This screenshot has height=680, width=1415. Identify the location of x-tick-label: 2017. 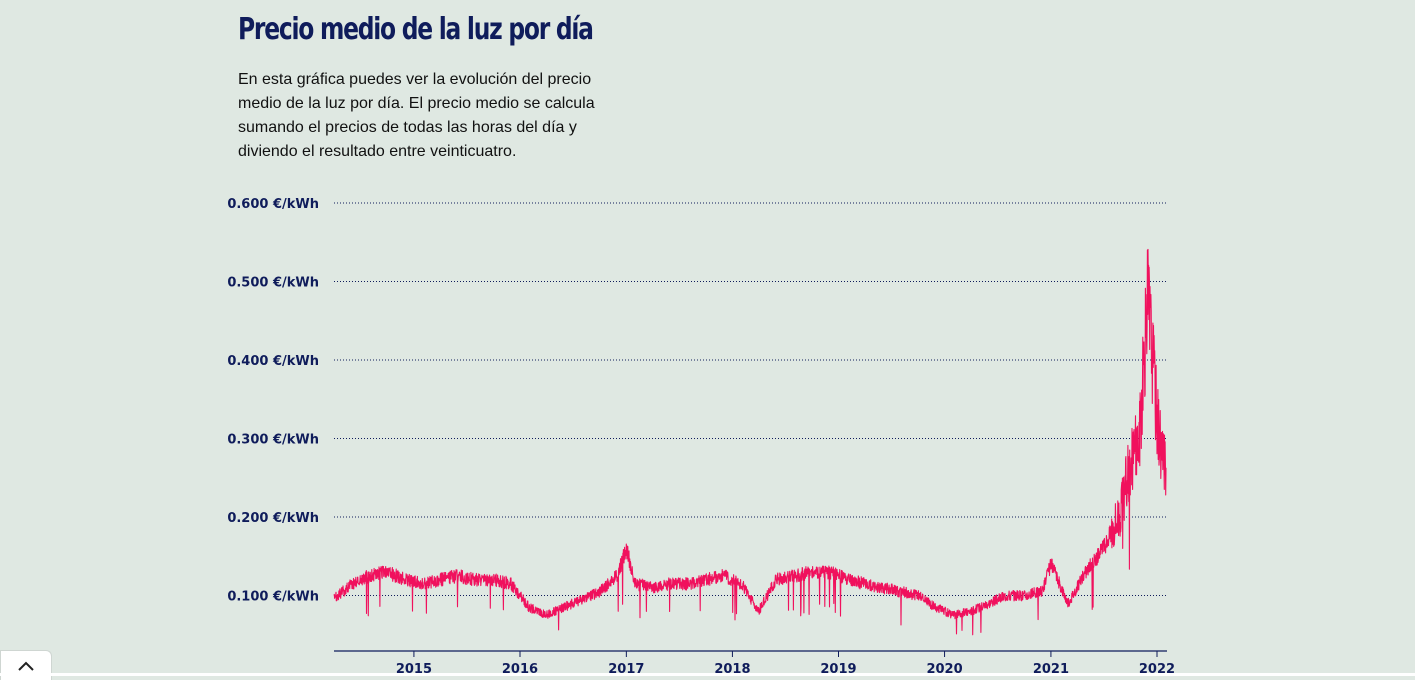
(626, 669).